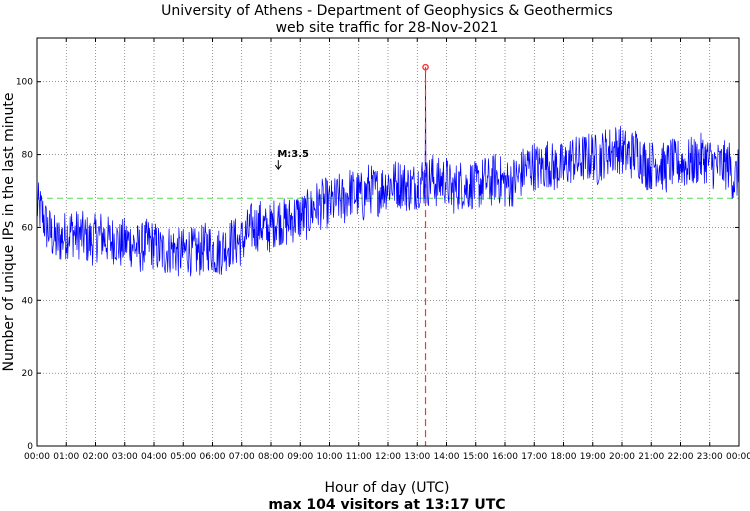 Image resolution: width=750 pixels, height=511 pixels. What do you see at coordinates (386, 504) in the screenshot?
I see `max-visitors-summary: max 104 visitors at 13:17 UTC` at bounding box center [386, 504].